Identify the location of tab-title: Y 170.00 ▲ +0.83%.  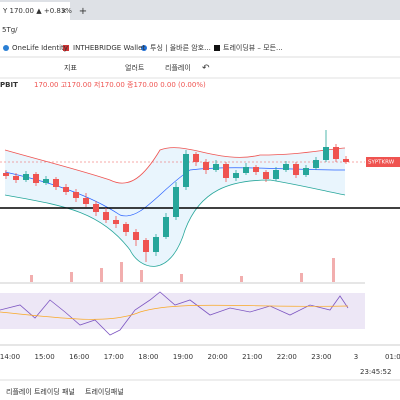
(37, 11).